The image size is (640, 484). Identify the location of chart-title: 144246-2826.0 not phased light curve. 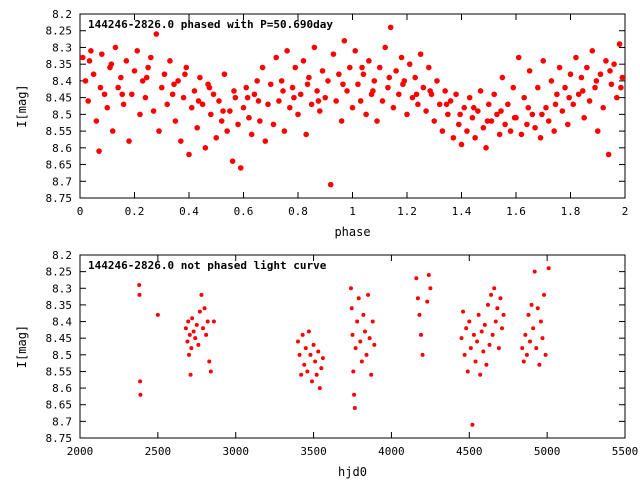
(207, 265).